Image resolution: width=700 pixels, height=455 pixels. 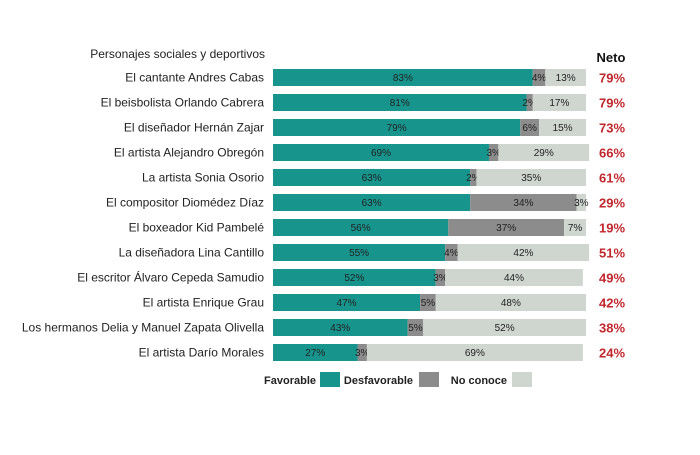 I want to click on data-label: 42%, so click(x=523, y=253).